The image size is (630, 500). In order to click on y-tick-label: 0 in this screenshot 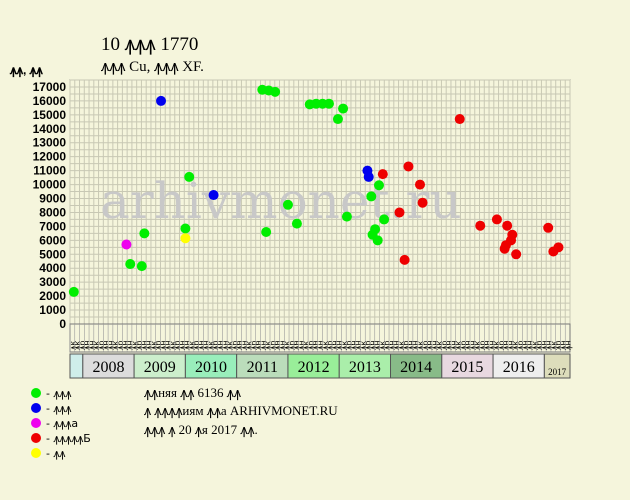, I will do `click(62, 324)`.